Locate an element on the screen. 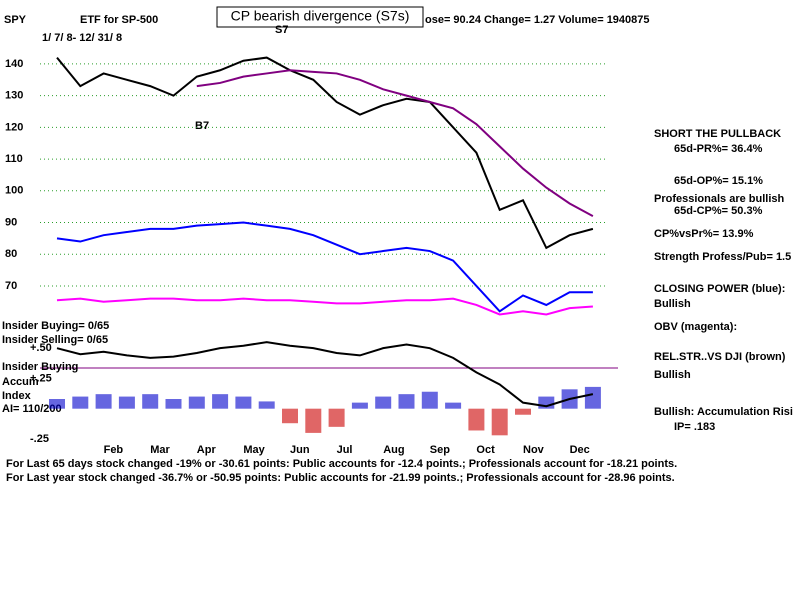 This screenshot has width=800, height=600. y-tick-label: 80 is located at coordinates (11, 254).